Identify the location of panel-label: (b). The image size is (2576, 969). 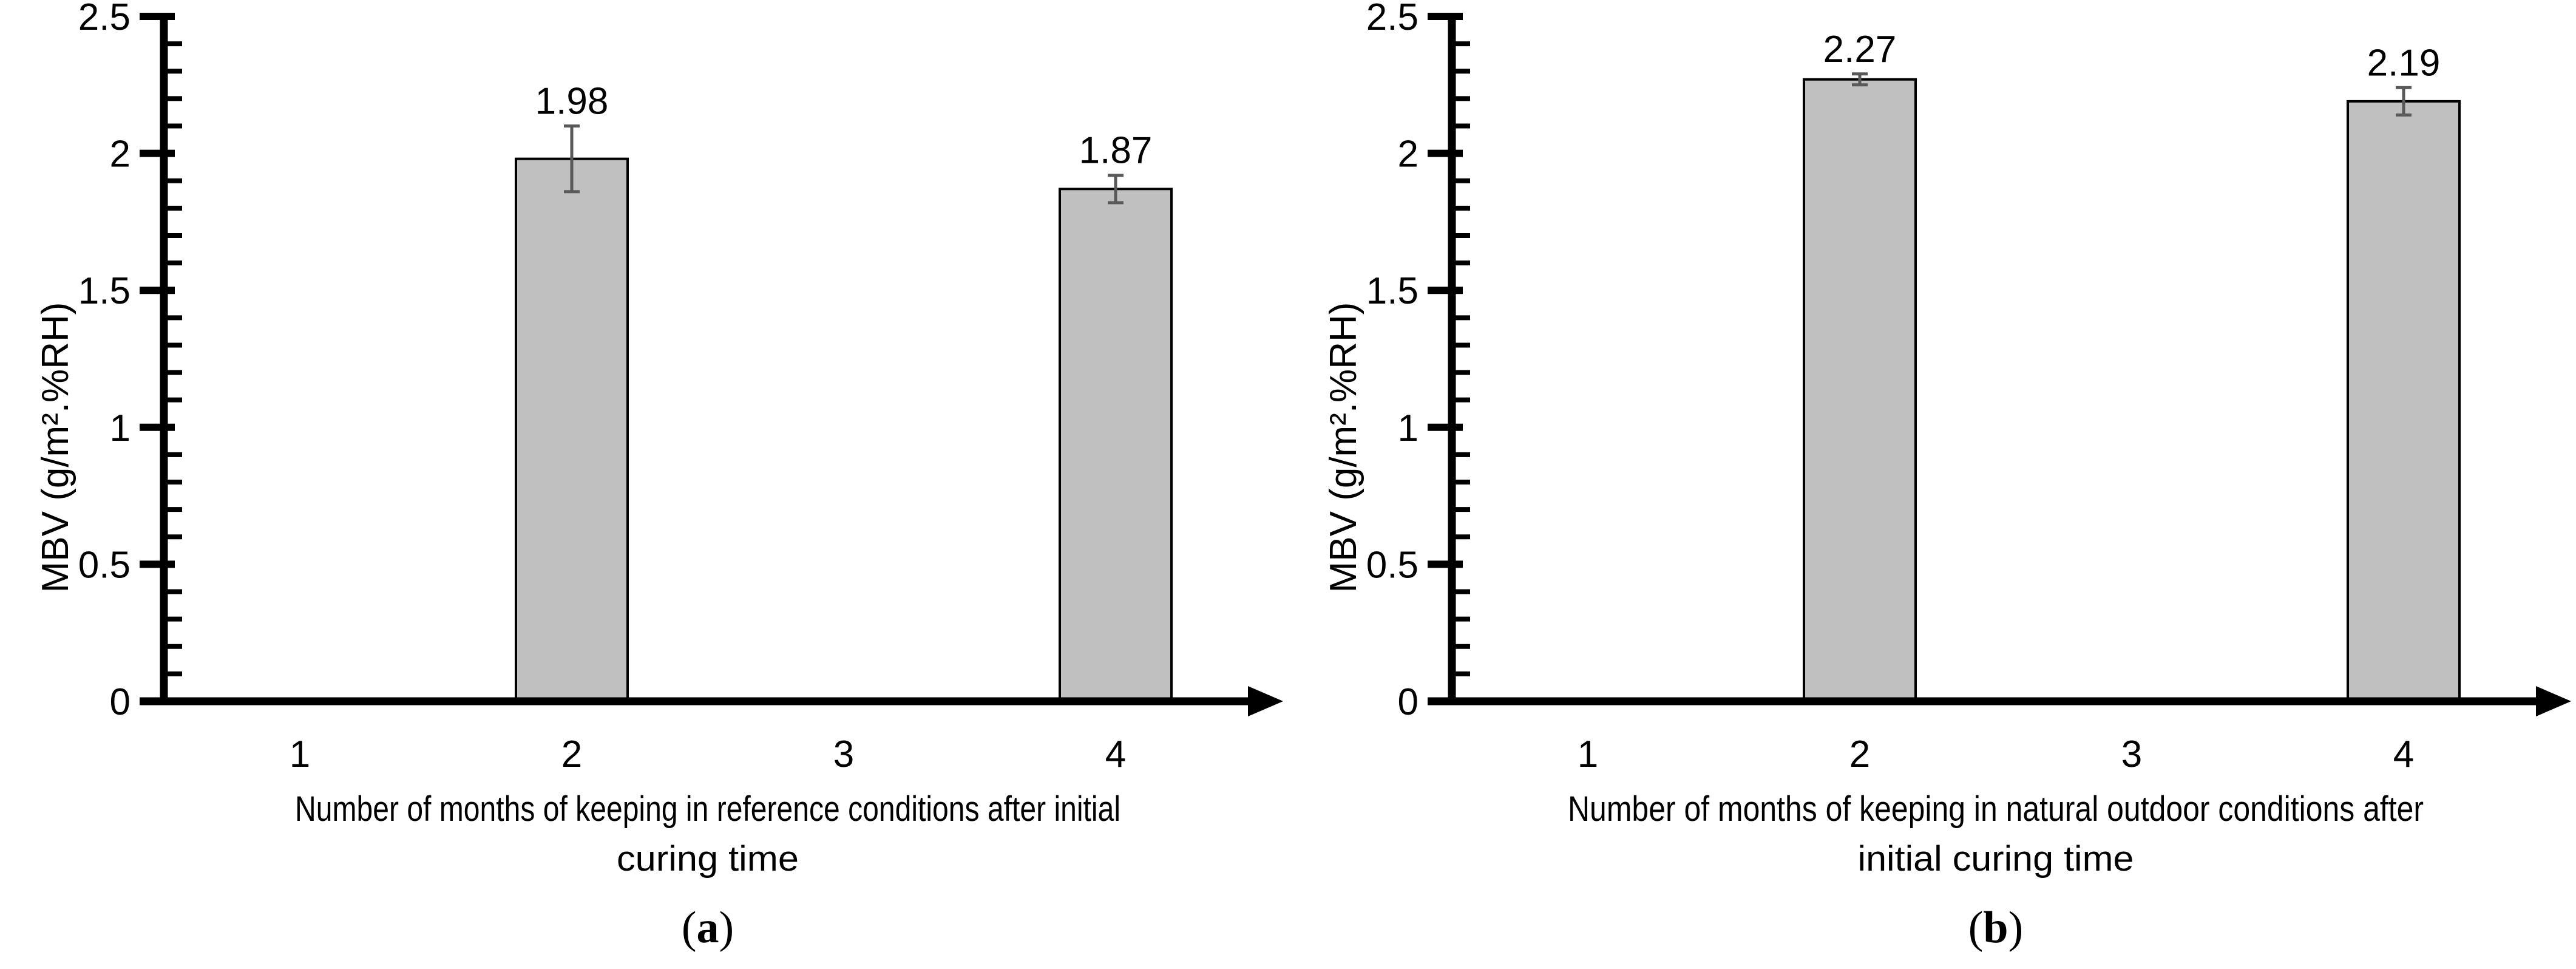
(1995, 928).